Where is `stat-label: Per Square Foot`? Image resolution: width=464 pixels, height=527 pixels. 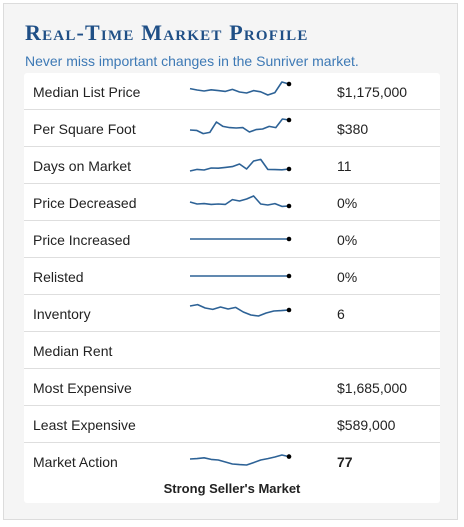
stat-label: Per Square Foot is located at coordinates (84, 129).